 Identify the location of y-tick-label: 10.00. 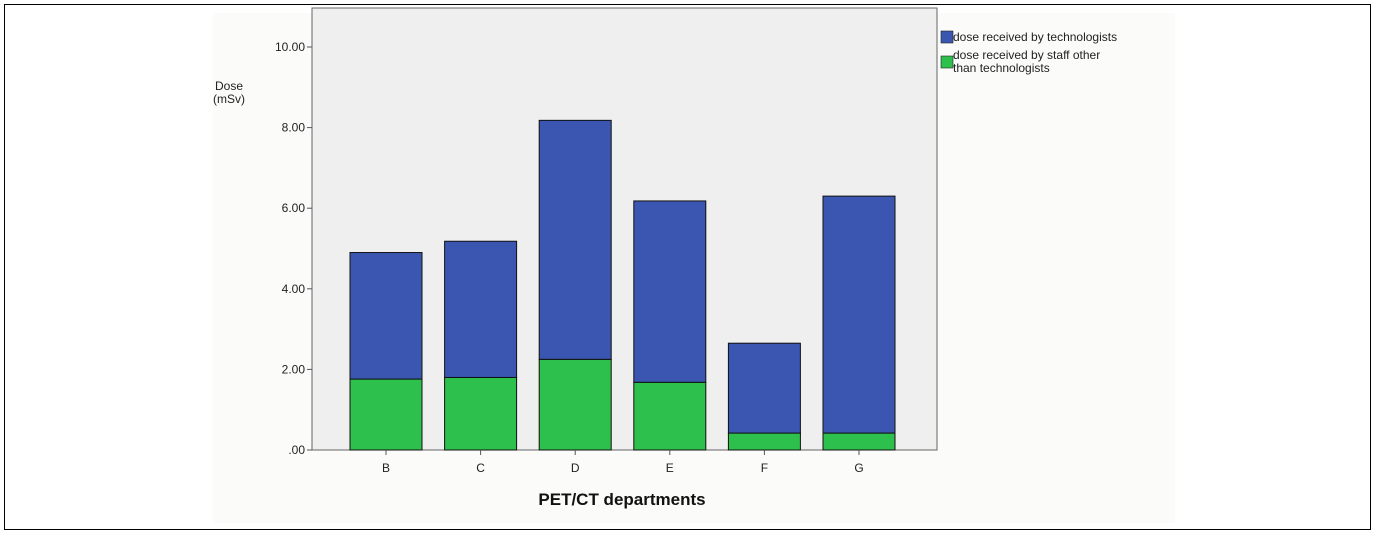
(290, 47).